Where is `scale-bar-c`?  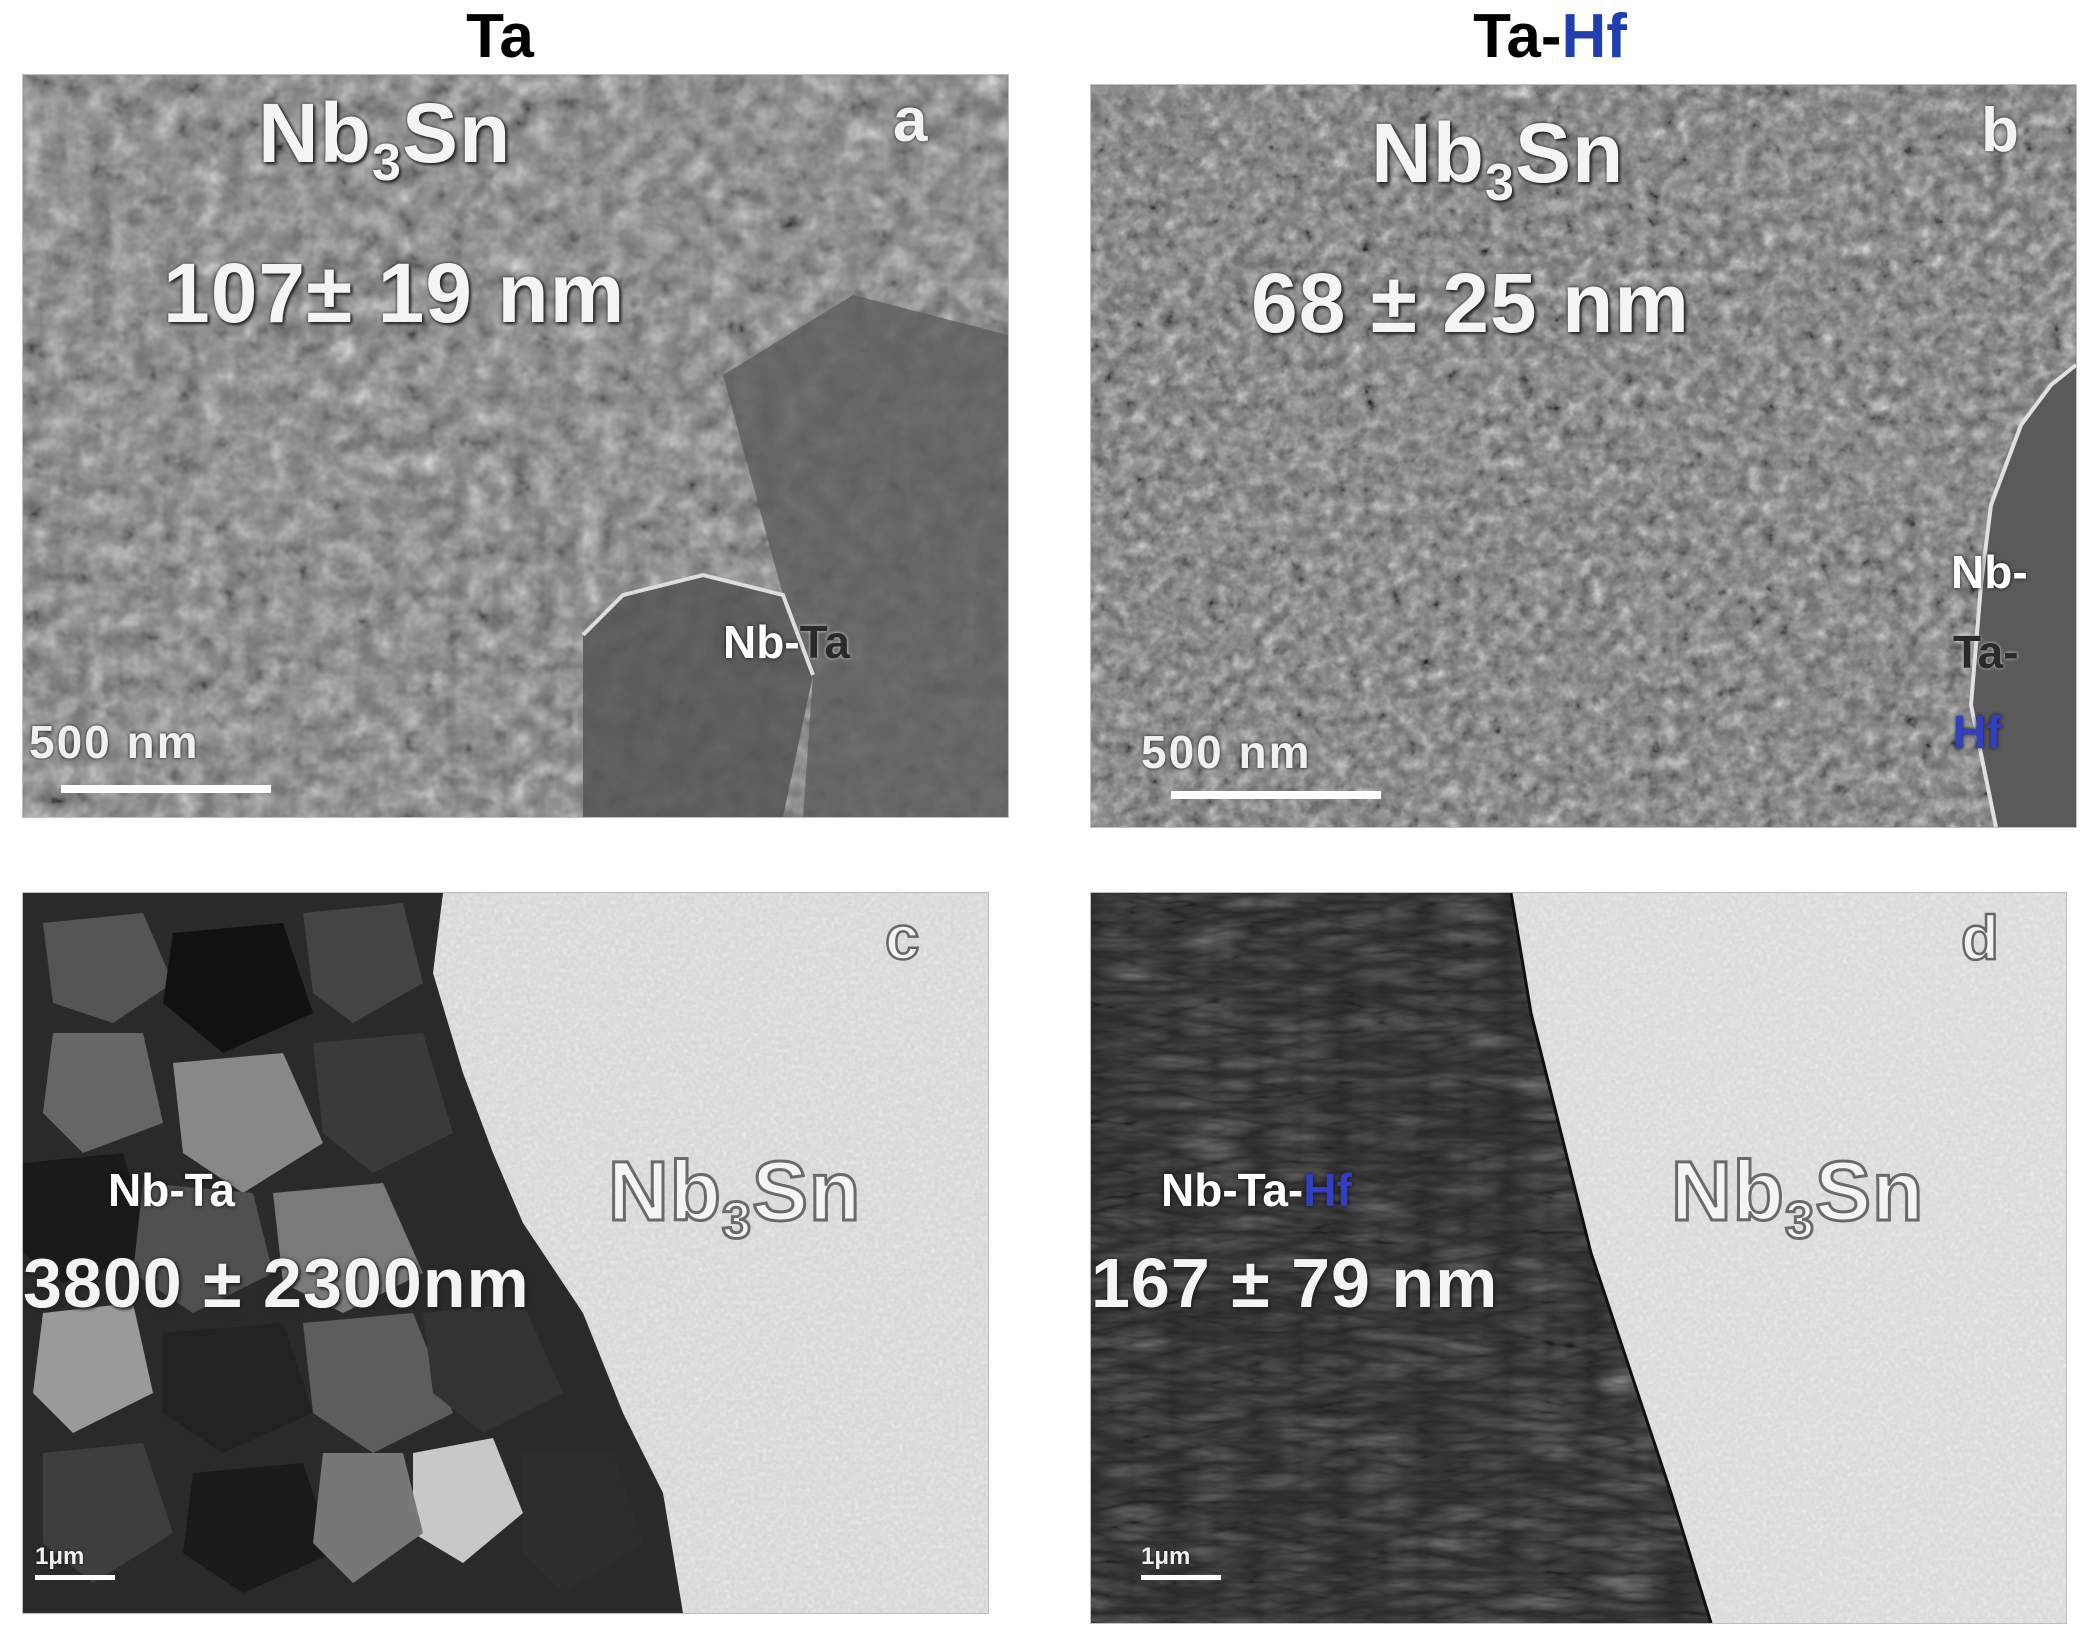
scale-bar-c is located at coordinates (75, 1577).